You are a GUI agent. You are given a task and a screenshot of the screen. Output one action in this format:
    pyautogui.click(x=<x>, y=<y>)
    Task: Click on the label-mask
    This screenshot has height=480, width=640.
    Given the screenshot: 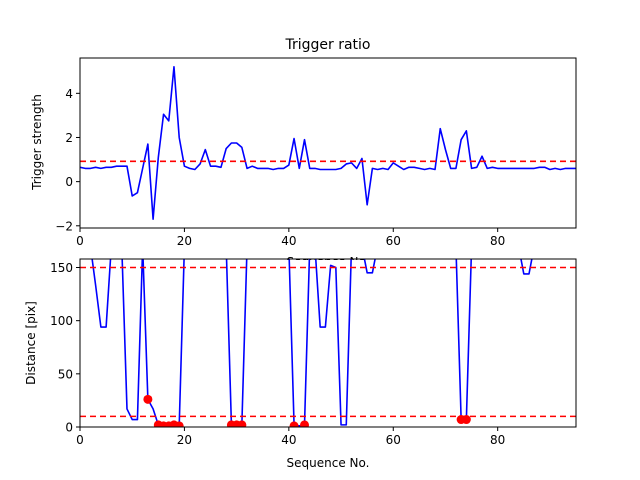 What is the action you would take?
    pyautogui.click(x=328, y=265)
    